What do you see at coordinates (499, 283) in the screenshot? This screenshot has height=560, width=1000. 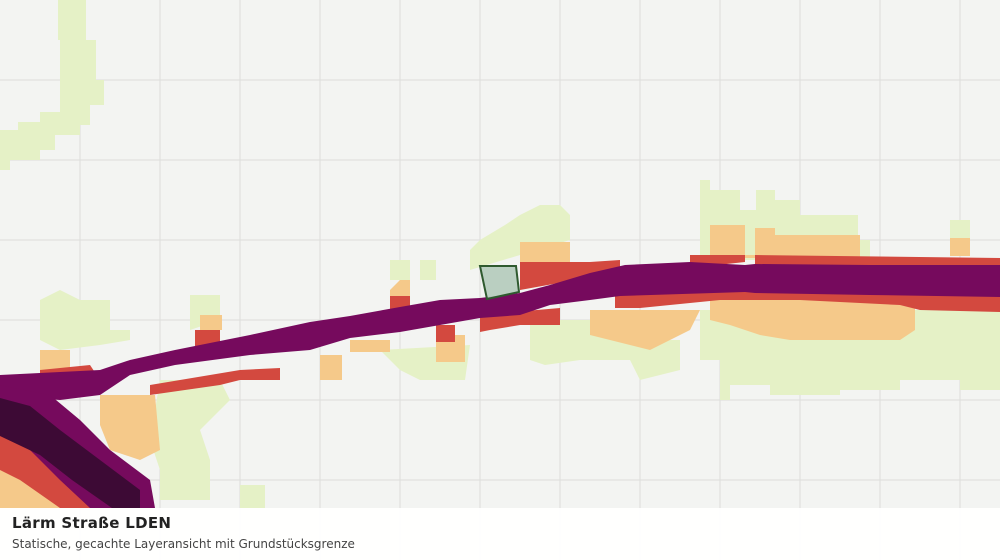 I see `parcel-boundary` at bounding box center [499, 283].